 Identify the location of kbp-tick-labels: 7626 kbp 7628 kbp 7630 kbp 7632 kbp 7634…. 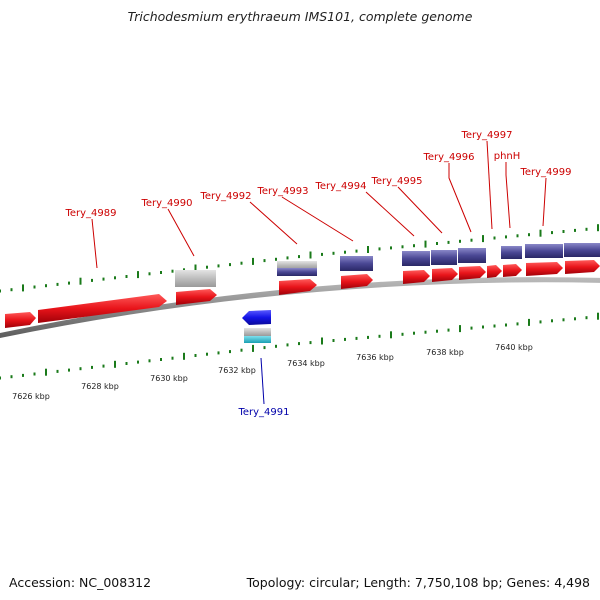
(272, 372).